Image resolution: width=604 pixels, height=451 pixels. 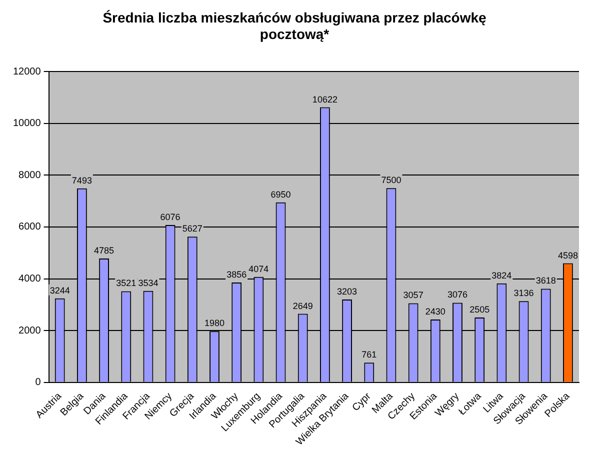 What do you see at coordinates (391, 180) in the screenshot?
I see `data-label: 7500` at bounding box center [391, 180].